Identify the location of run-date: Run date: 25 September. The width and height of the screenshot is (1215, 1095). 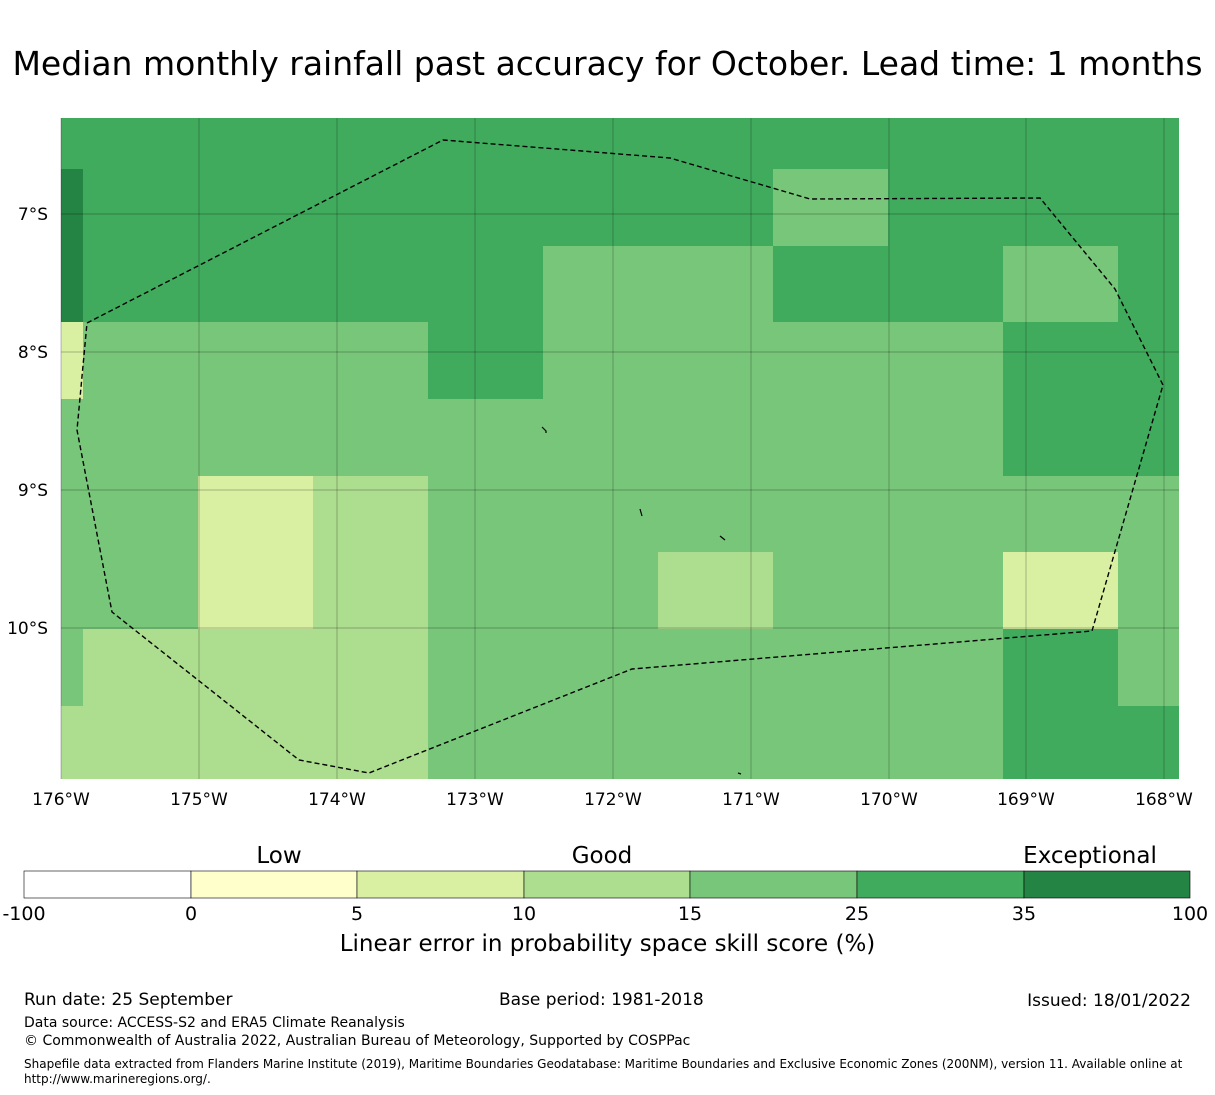
(128, 1000).